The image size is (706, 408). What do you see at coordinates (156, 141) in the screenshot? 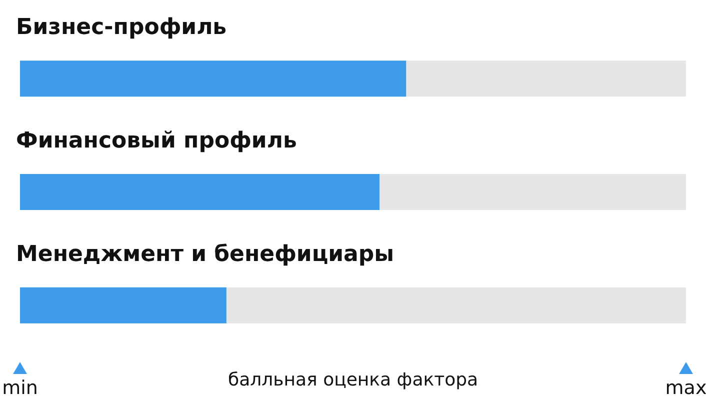
I see `y-tick-label: Финансовый профиль` at bounding box center [156, 141].